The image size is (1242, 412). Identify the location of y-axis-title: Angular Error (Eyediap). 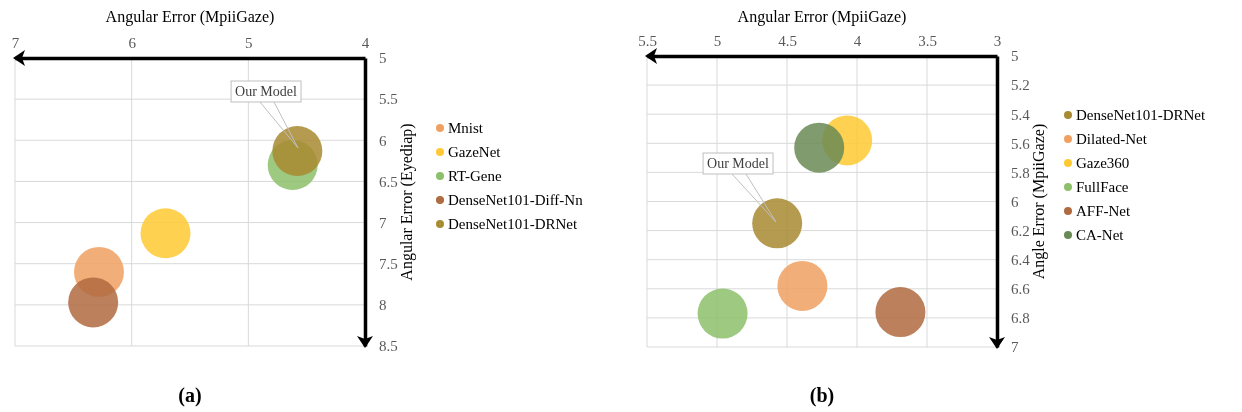
(407, 202).